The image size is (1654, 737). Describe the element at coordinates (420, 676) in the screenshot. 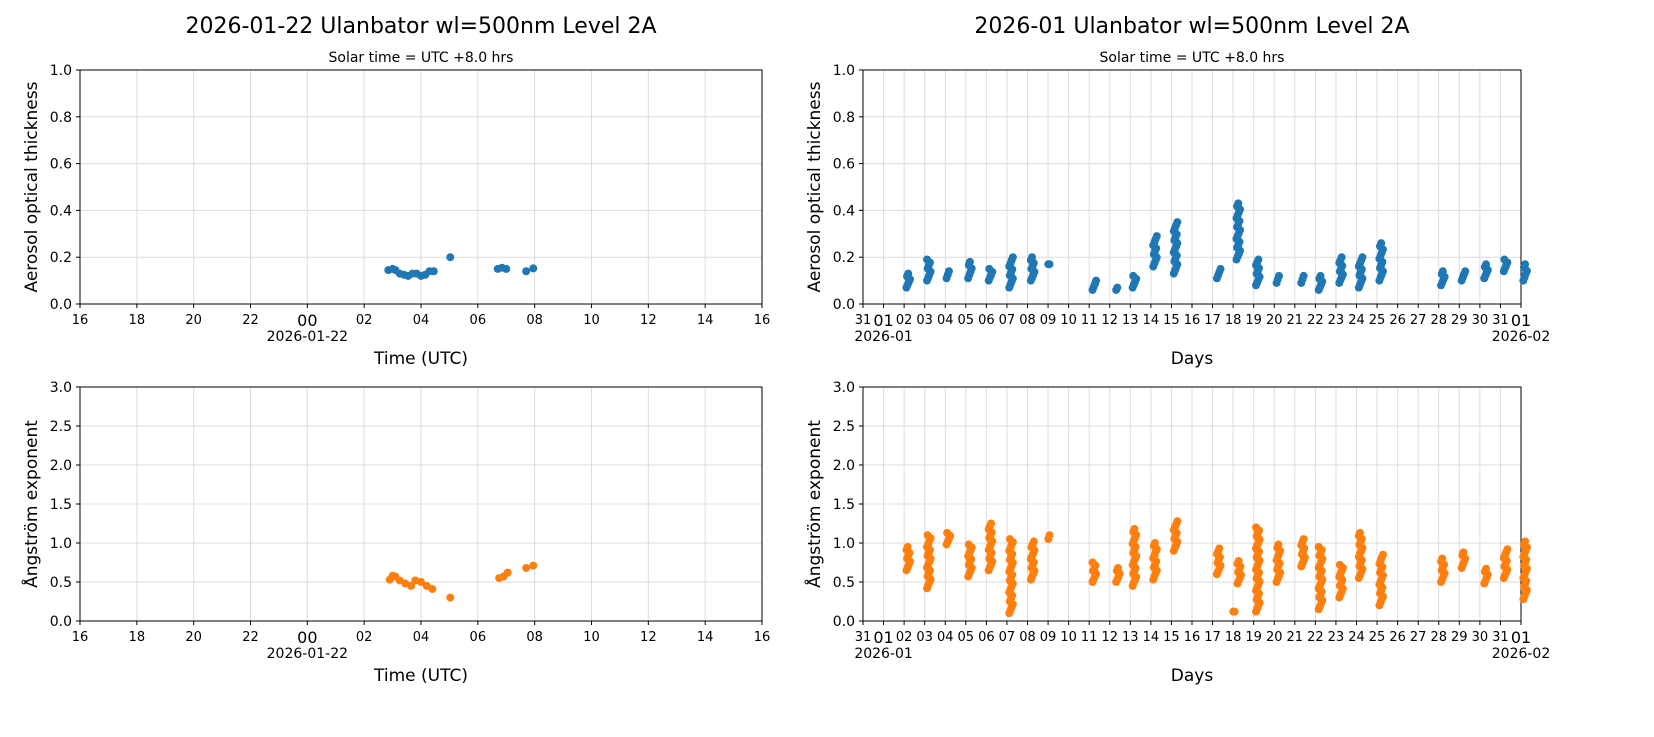

I see `x-axis-label: Time (UTC)` at that location.